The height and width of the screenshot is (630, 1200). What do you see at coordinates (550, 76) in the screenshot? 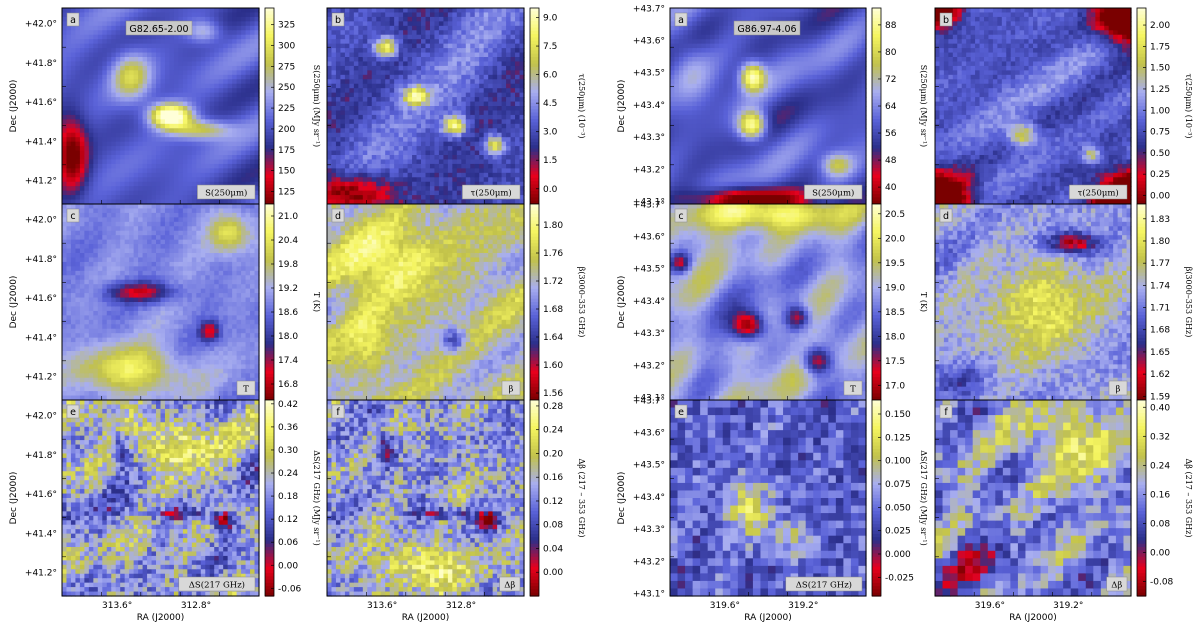
I see `colorbar-tick-label: 6.0` at bounding box center [550, 76].